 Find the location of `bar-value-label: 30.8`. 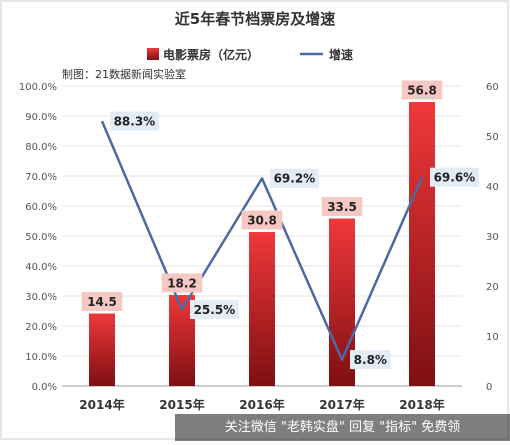

bar-value-label: 30.8 is located at coordinates (262, 220).